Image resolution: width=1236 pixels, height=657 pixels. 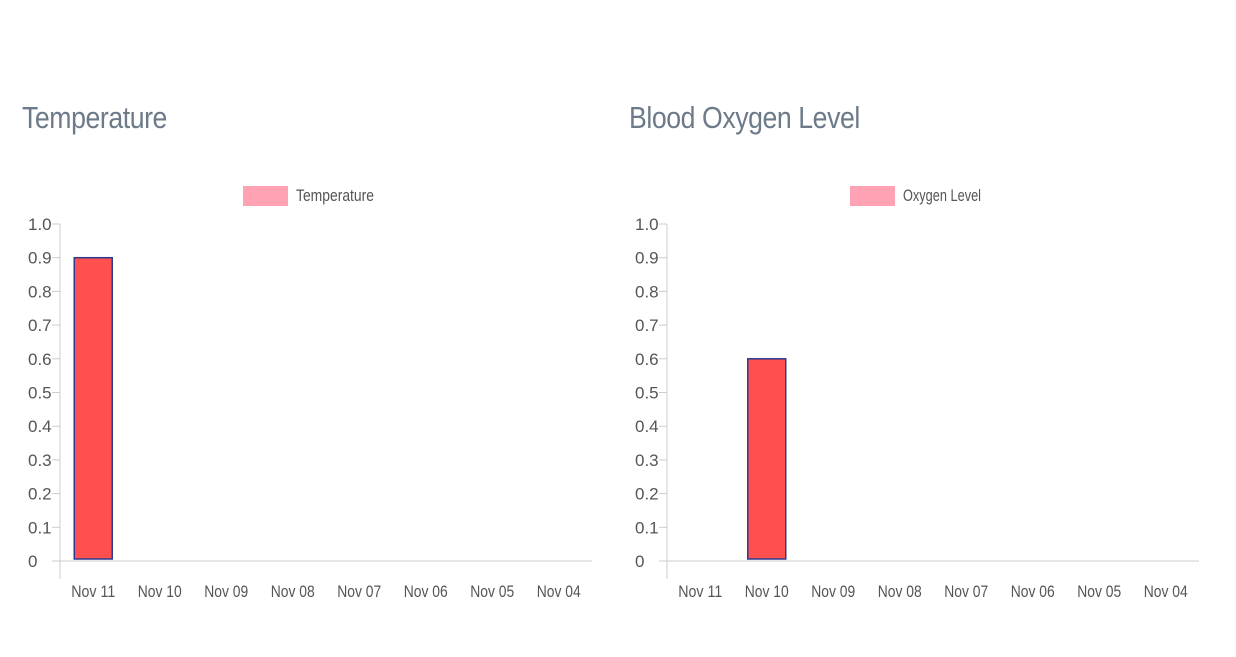 I want to click on legend-label: Oxygen Level, so click(x=942, y=195).